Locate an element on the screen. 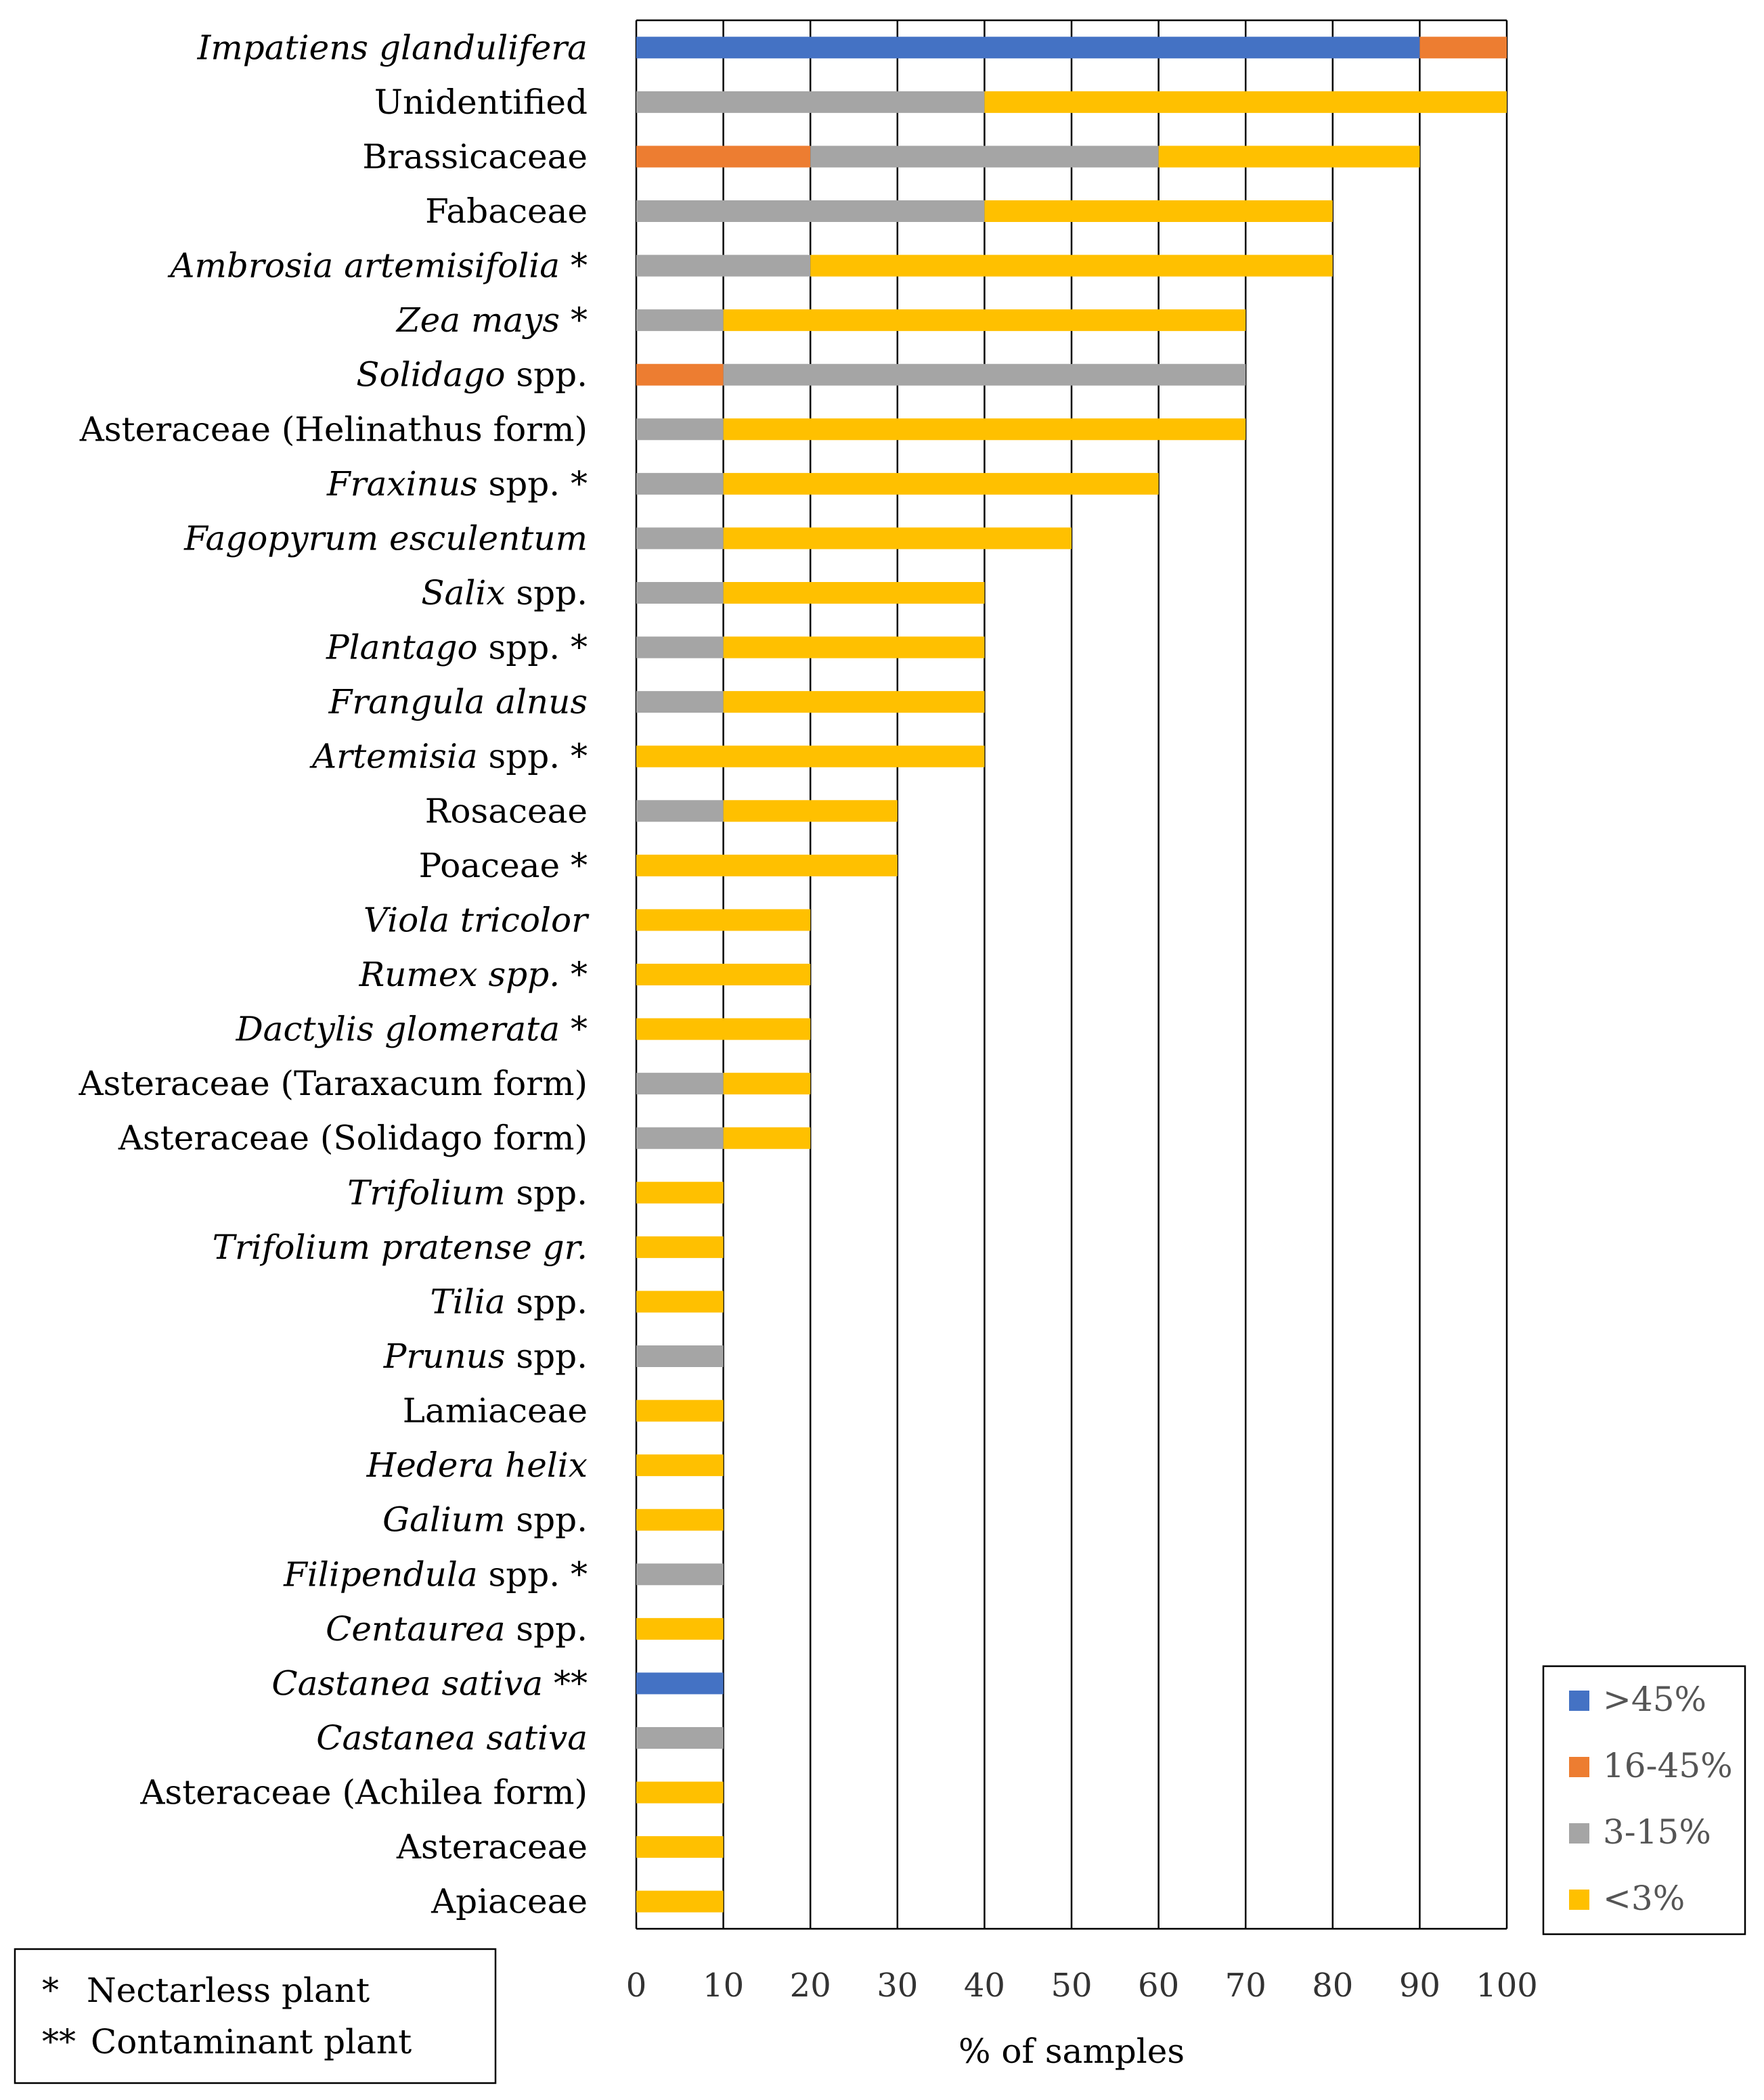  category-label-part-8-0: Fraxinus is located at coordinates (402, 484).